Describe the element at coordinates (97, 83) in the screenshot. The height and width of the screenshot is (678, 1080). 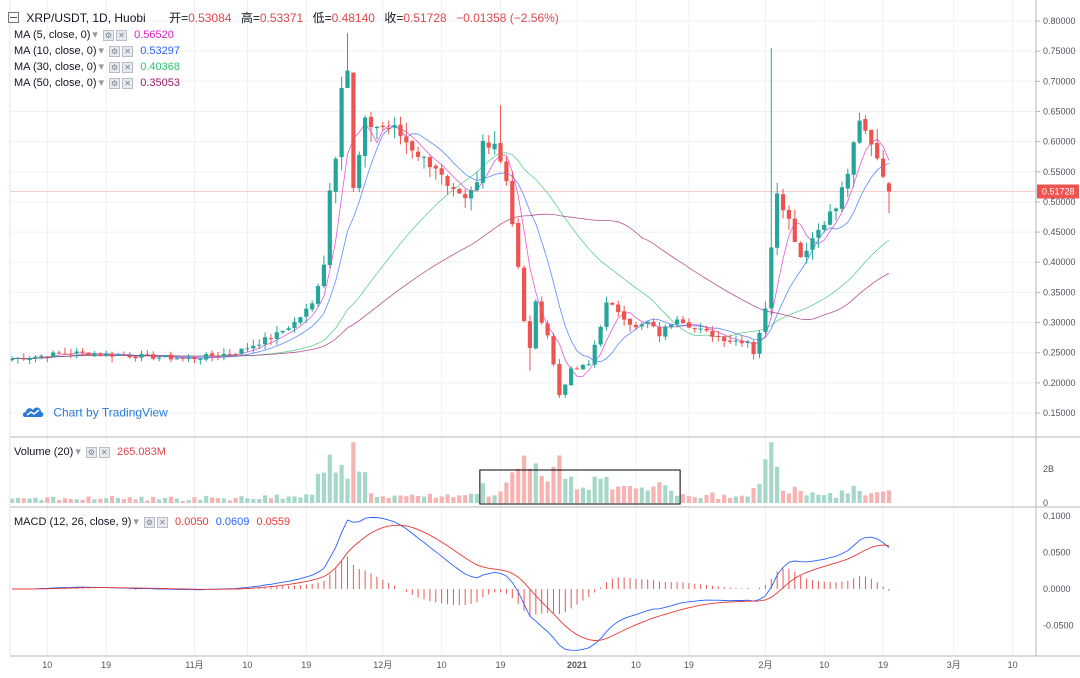
I see `ma50-legend: MA (50, close, 0) ▾ ⚙ ✕ 0.35053` at that location.